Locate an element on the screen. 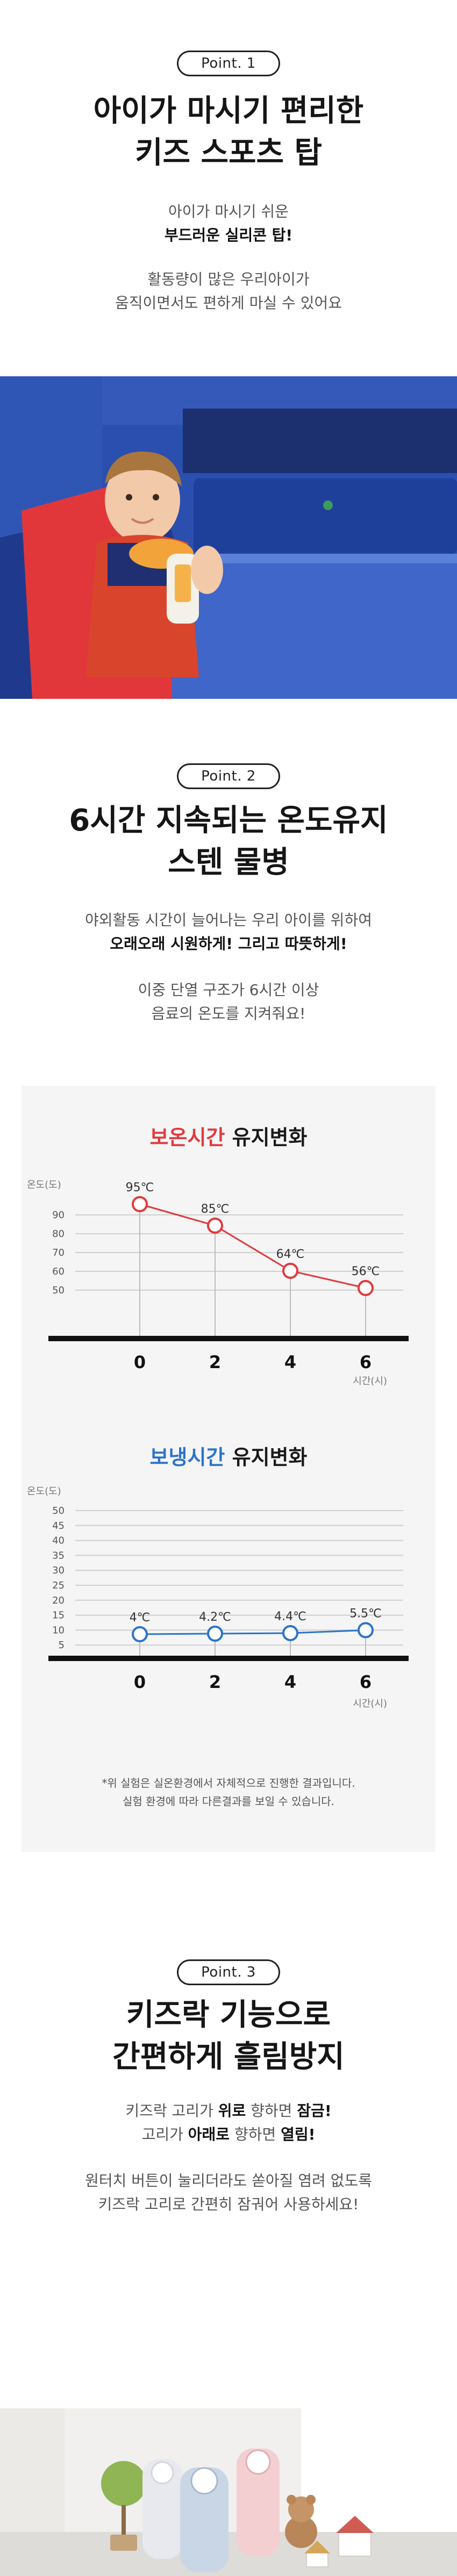 The image size is (457, 2576). point2-desc1-line2: 오래오래 시원하게! 그리고 따뜻하게! is located at coordinates (228, 944).